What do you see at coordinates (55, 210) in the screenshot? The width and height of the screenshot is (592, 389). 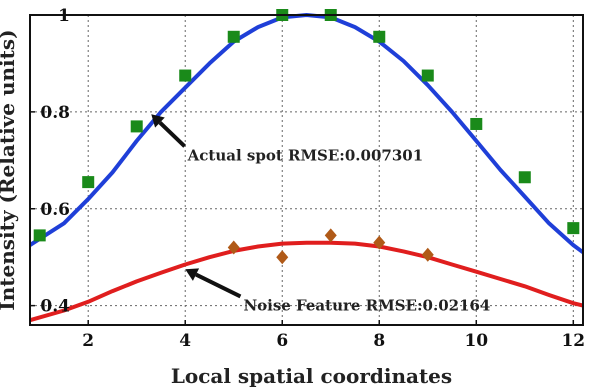 I see `y-tick-label: 0.6` at bounding box center [55, 210].